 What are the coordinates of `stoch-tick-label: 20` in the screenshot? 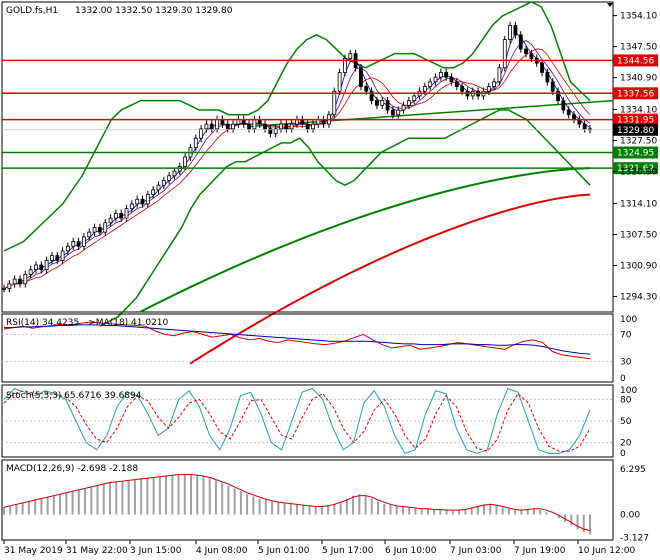 It's located at (626, 444).